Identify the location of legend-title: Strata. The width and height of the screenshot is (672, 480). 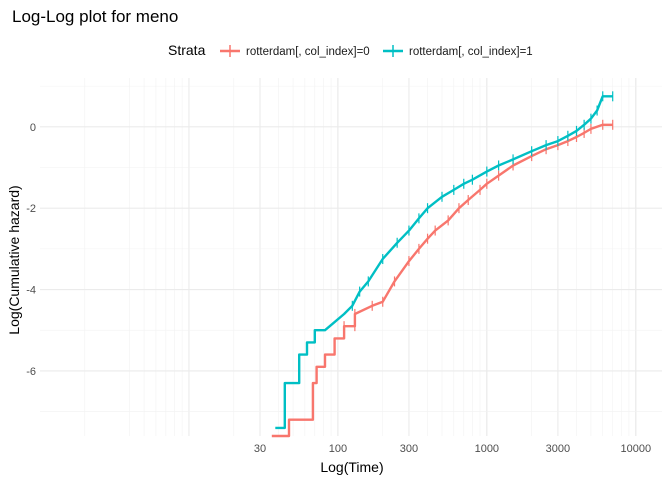
(187, 50).